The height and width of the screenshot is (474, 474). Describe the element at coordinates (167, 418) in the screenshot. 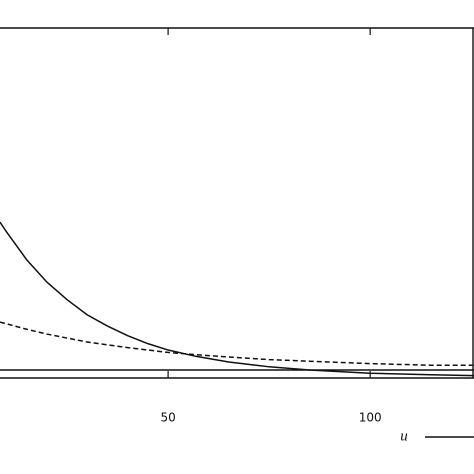

I see `x-tick-label: 50` at that location.